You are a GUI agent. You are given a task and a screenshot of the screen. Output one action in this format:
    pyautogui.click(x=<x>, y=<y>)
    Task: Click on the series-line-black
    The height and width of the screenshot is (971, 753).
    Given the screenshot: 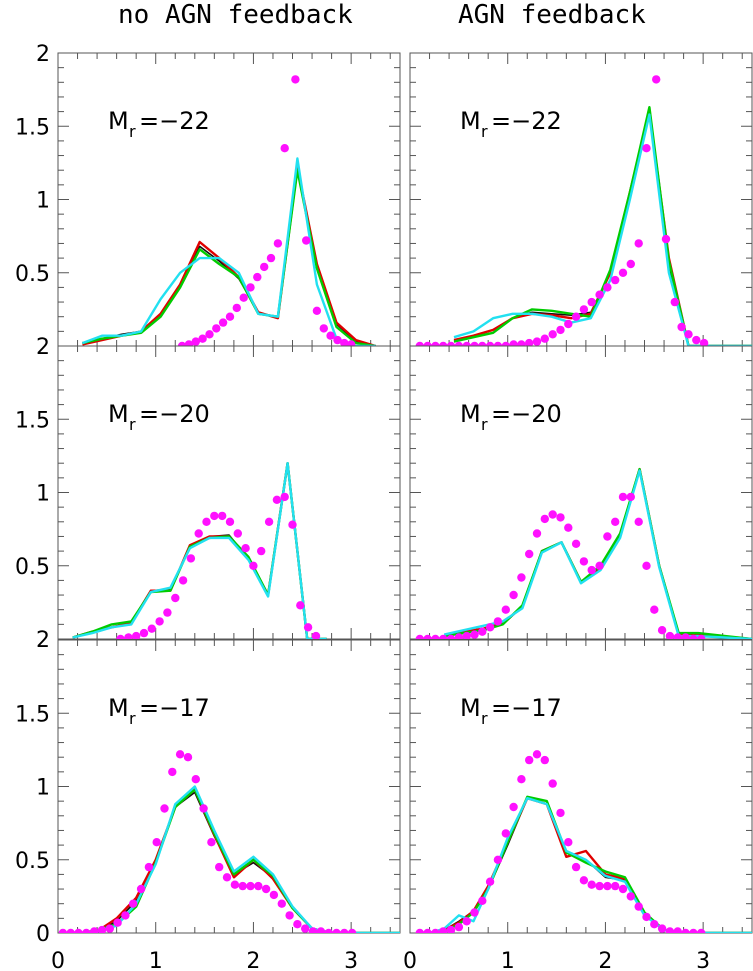 What is the action you would take?
    pyautogui.click(x=602, y=229)
    